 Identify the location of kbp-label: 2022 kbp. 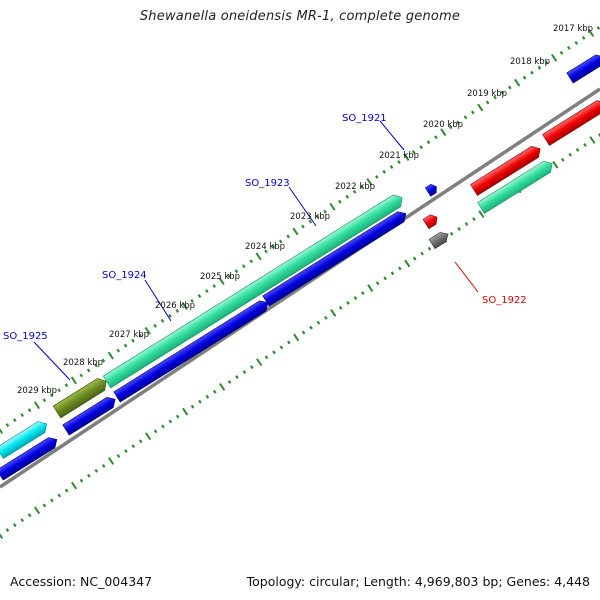
(355, 187).